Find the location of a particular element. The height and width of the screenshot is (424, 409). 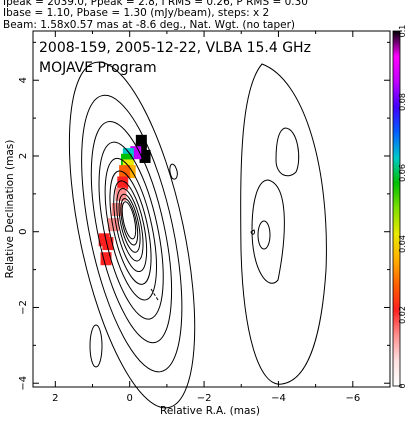

colorbar-tick-label: 0.02 is located at coordinates (402, 315).